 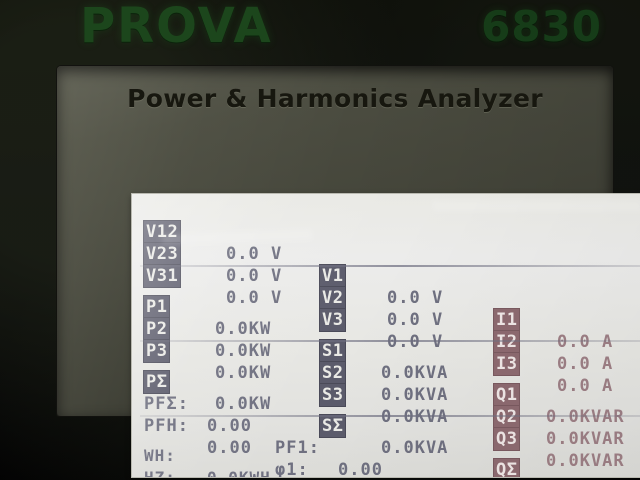 I want to click on value-p1: 0.0KW, so click(x=243, y=329).